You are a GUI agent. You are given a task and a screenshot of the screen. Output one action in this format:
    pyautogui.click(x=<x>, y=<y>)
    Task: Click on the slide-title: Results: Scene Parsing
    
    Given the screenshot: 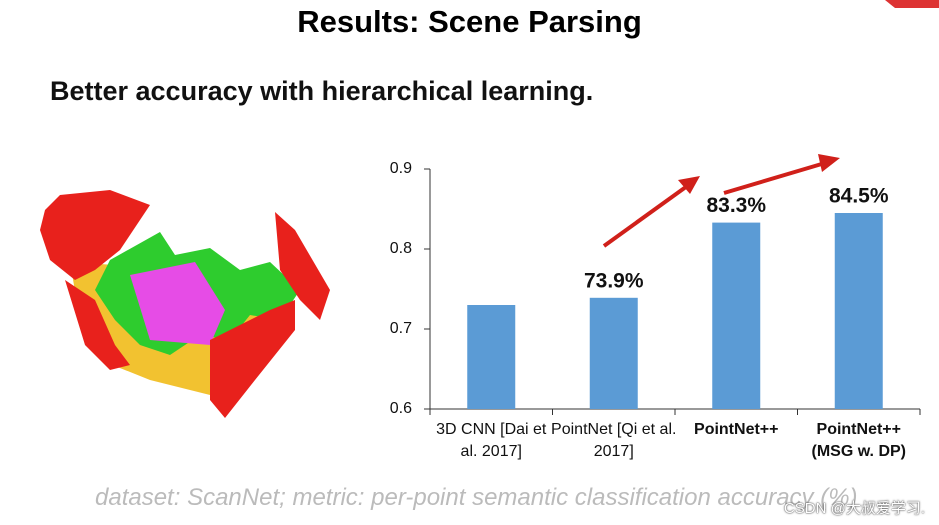 What is the action you would take?
    pyautogui.click(x=469, y=21)
    